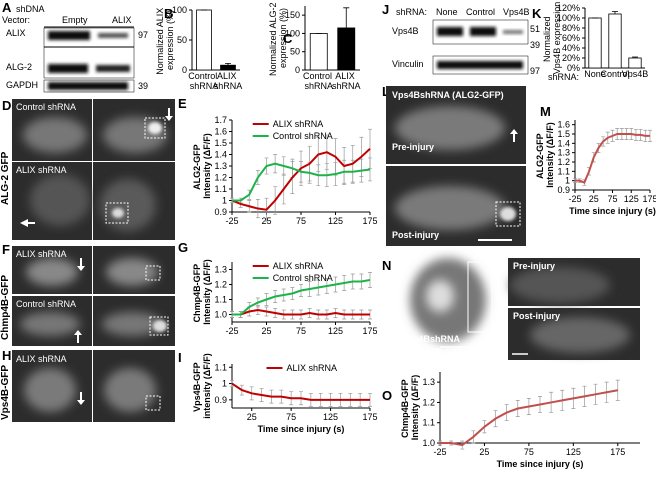 The image size is (656, 477). I want to click on legend-label: ALIX shRNA, so click(312, 368).